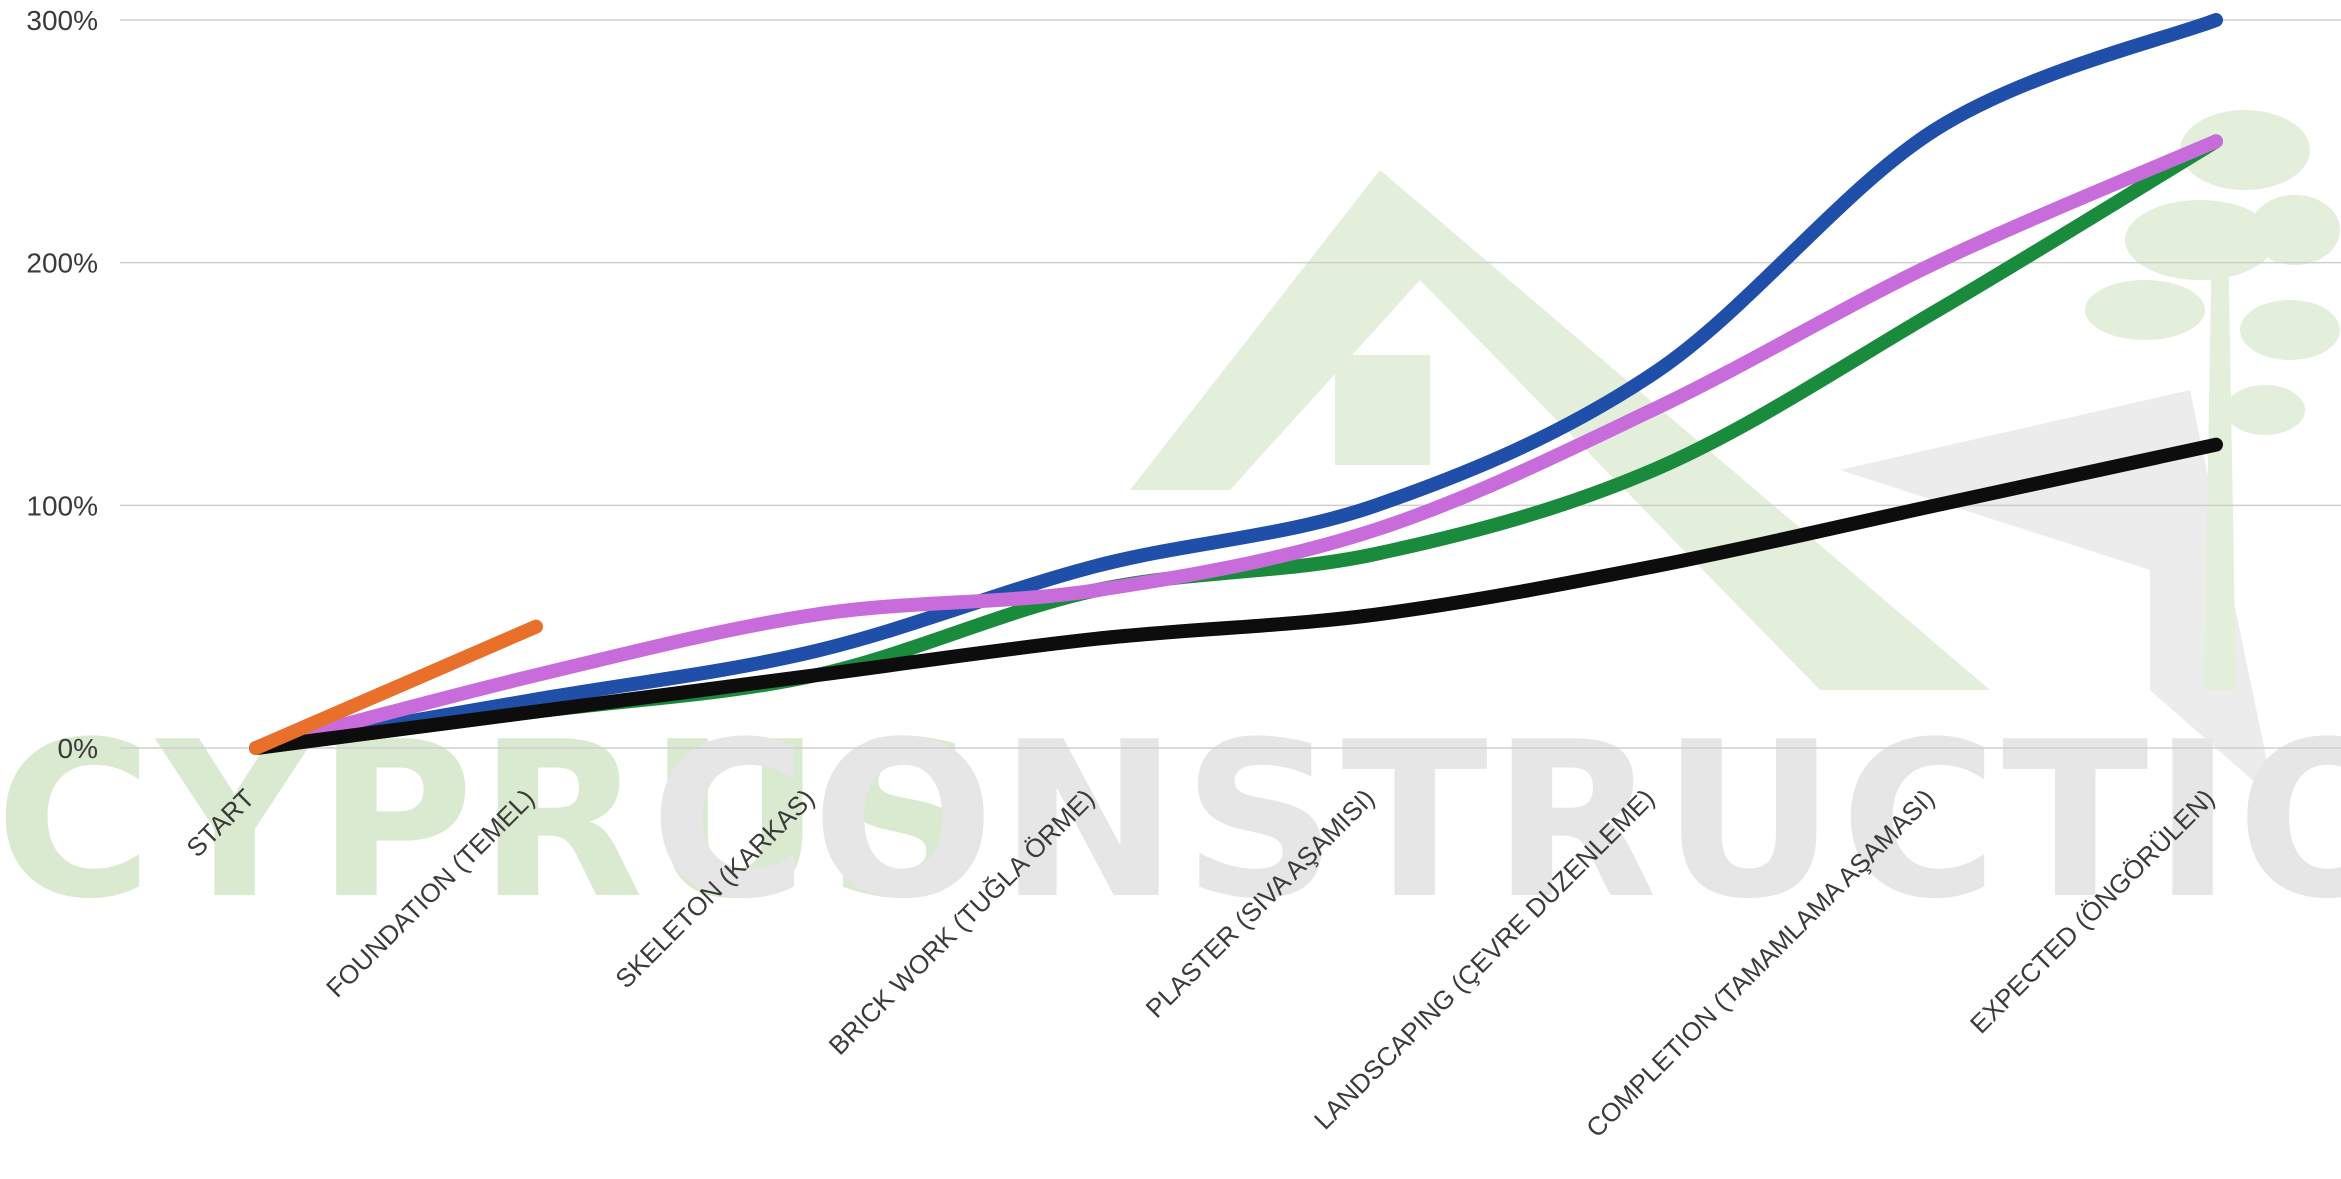  I want to click on watermark-tree-icon, so click(2212, 400).